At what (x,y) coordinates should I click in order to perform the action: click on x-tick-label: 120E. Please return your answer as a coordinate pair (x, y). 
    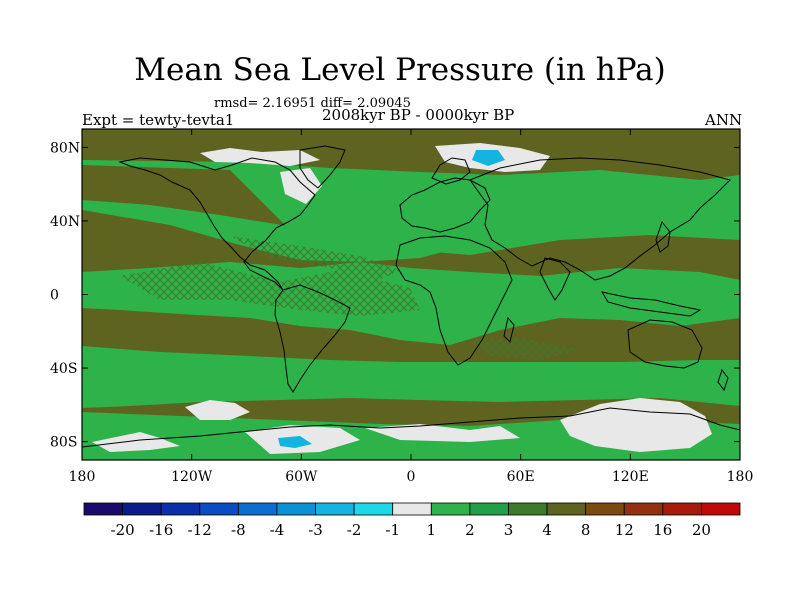
    Looking at the image, I should click on (630, 477).